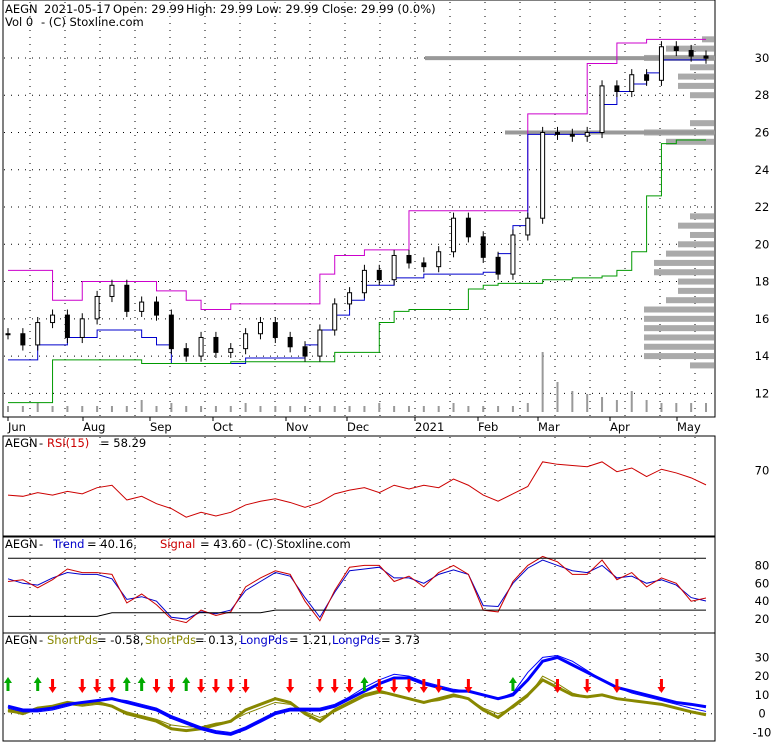  I want to click on pds-panel-frame, so click(359, 687).